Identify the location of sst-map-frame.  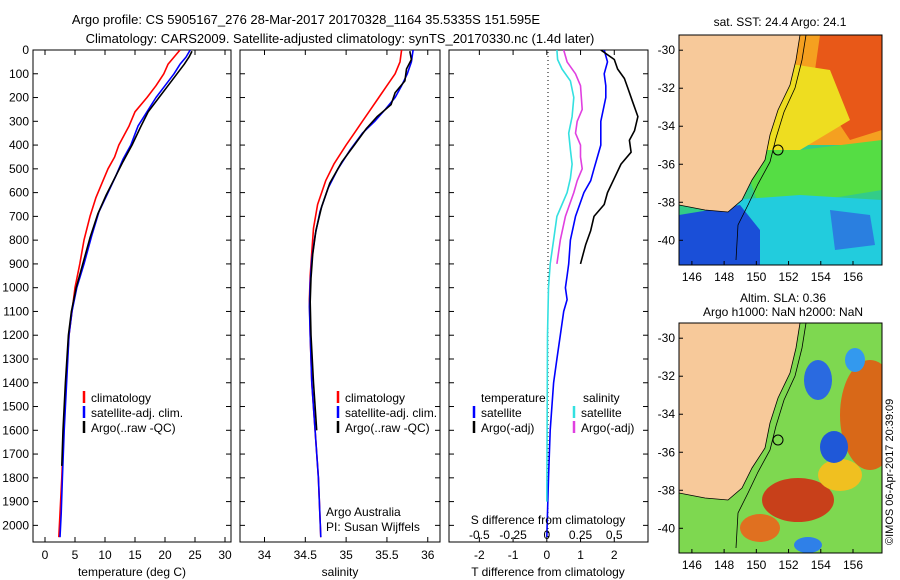
(780, 150).